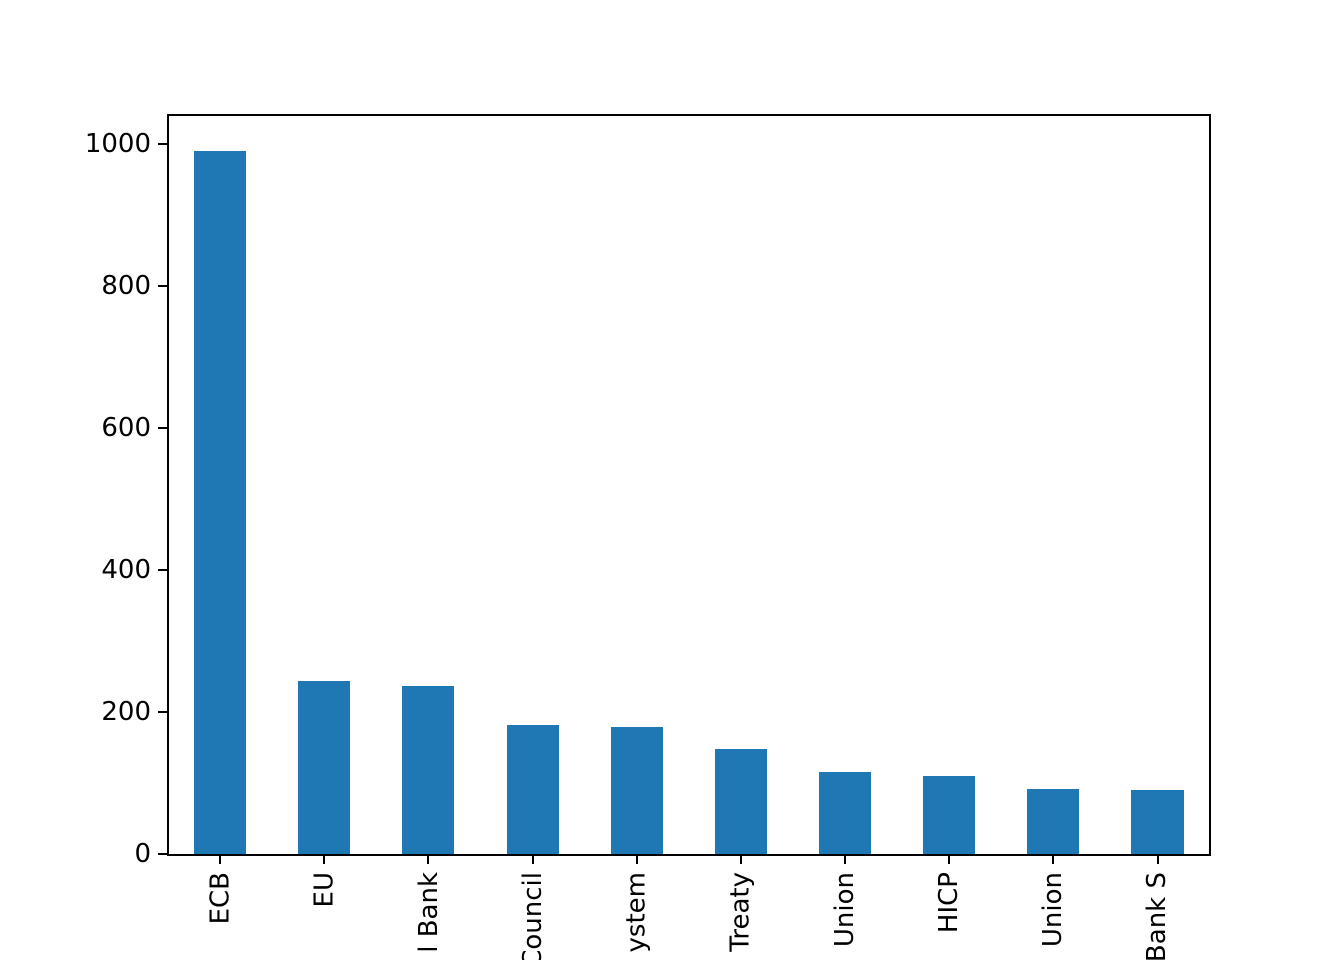 This screenshot has height=960, width=1344. What do you see at coordinates (126, 427) in the screenshot?
I see `y-tick-label: 600` at bounding box center [126, 427].